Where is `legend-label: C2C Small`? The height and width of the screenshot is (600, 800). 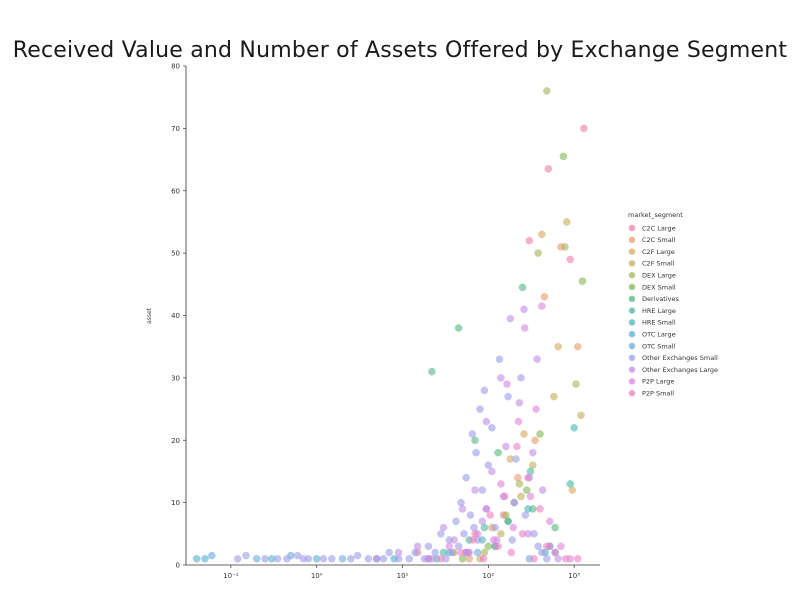
legend-label: C2C Small is located at coordinates (659, 240).